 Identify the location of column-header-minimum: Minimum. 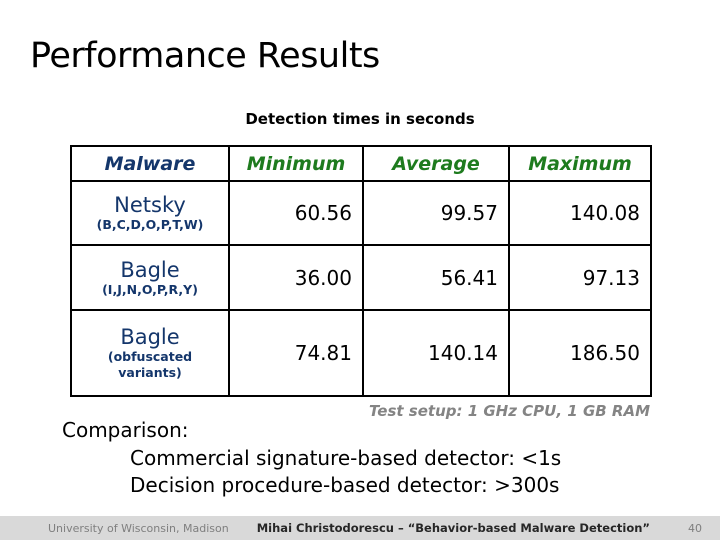
(296, 163).